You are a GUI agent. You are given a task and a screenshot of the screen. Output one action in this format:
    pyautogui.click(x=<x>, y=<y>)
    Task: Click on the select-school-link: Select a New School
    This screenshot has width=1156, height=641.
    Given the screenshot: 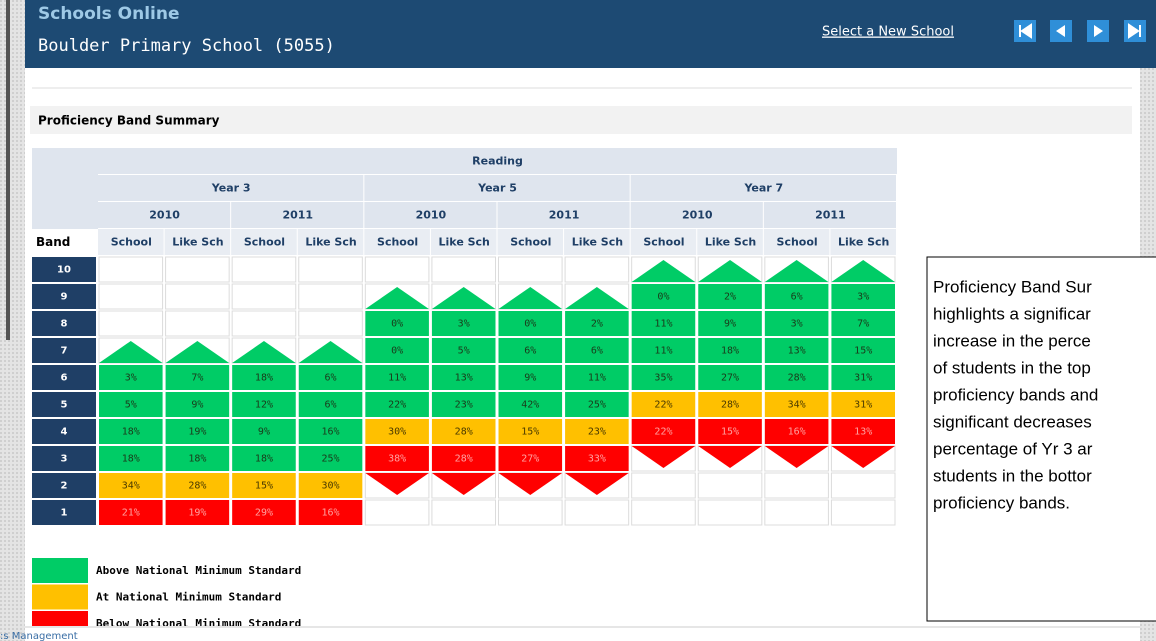 What is the action you would take?
    pyautogui.click(x=888, y=32)
    